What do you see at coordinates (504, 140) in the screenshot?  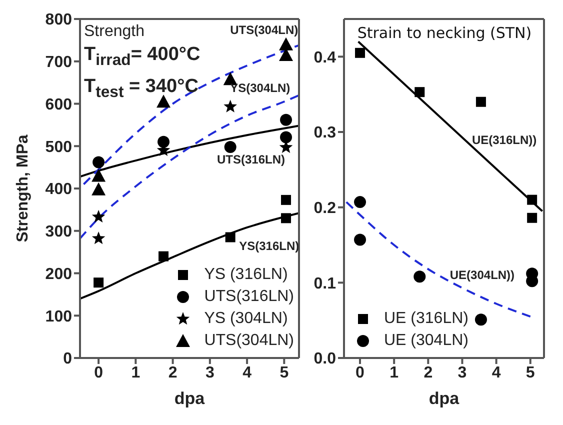 I see `annotation: UE(316LN))` at bounding box center [504, 140].